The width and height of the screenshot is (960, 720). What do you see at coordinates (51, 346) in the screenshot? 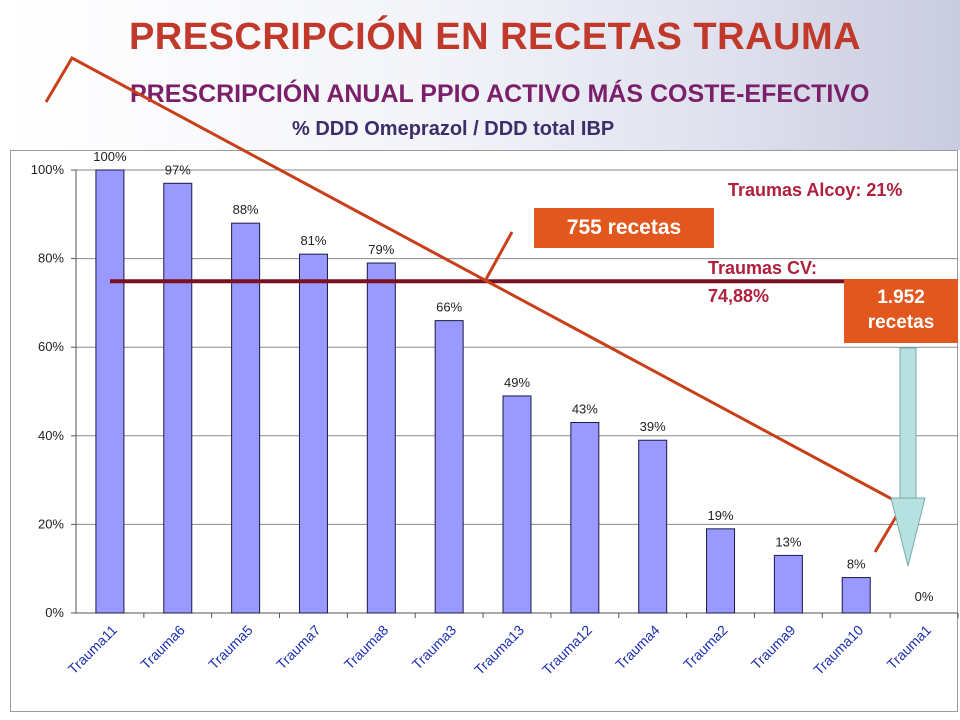
I see `y-tick-label: 60%` at bounding box center [51, 346].